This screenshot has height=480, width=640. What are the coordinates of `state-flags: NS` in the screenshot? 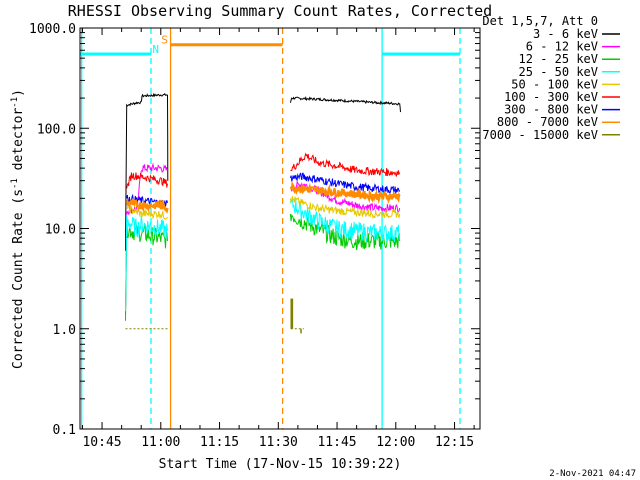 It's located at (270, 45).